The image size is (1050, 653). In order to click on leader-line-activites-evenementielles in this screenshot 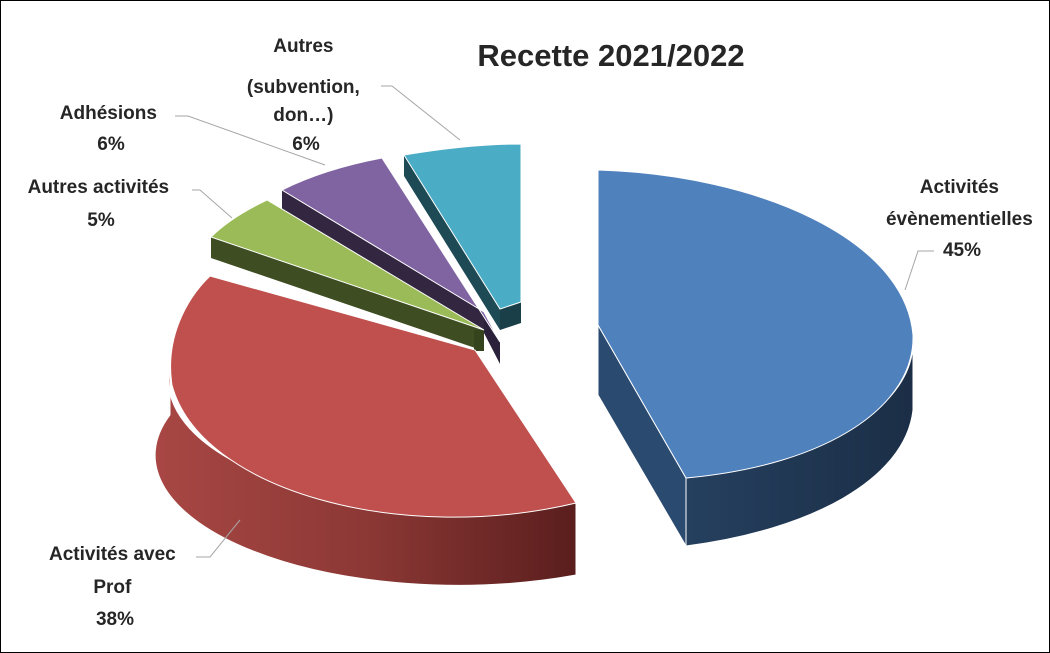, I will do `click(919, 270)`.